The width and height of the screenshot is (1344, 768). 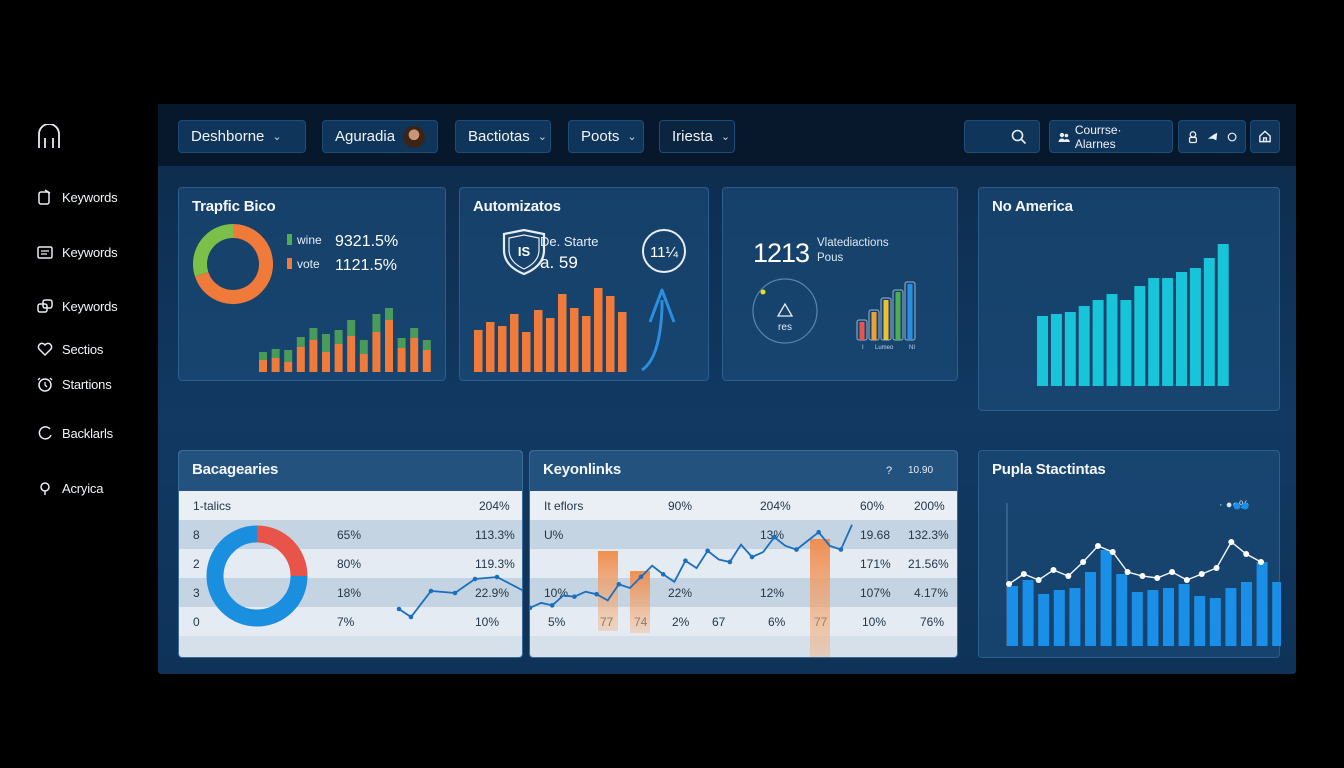 What do you see at coordinates (196, 535) in the screenshot?
I see `table-cell: 8` at bounding box center [196, 535].